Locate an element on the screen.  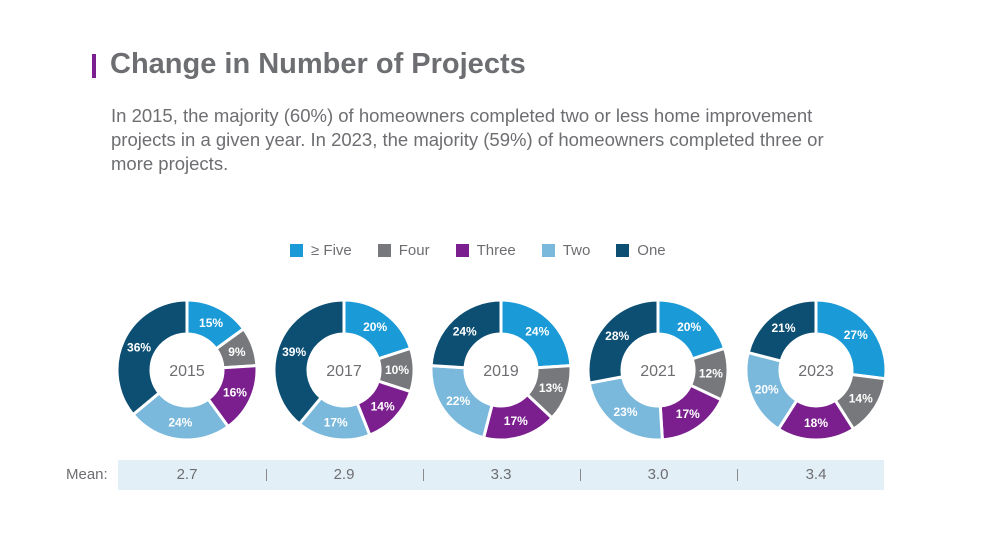
legend-label: Three is located at coordinates (496, 250).